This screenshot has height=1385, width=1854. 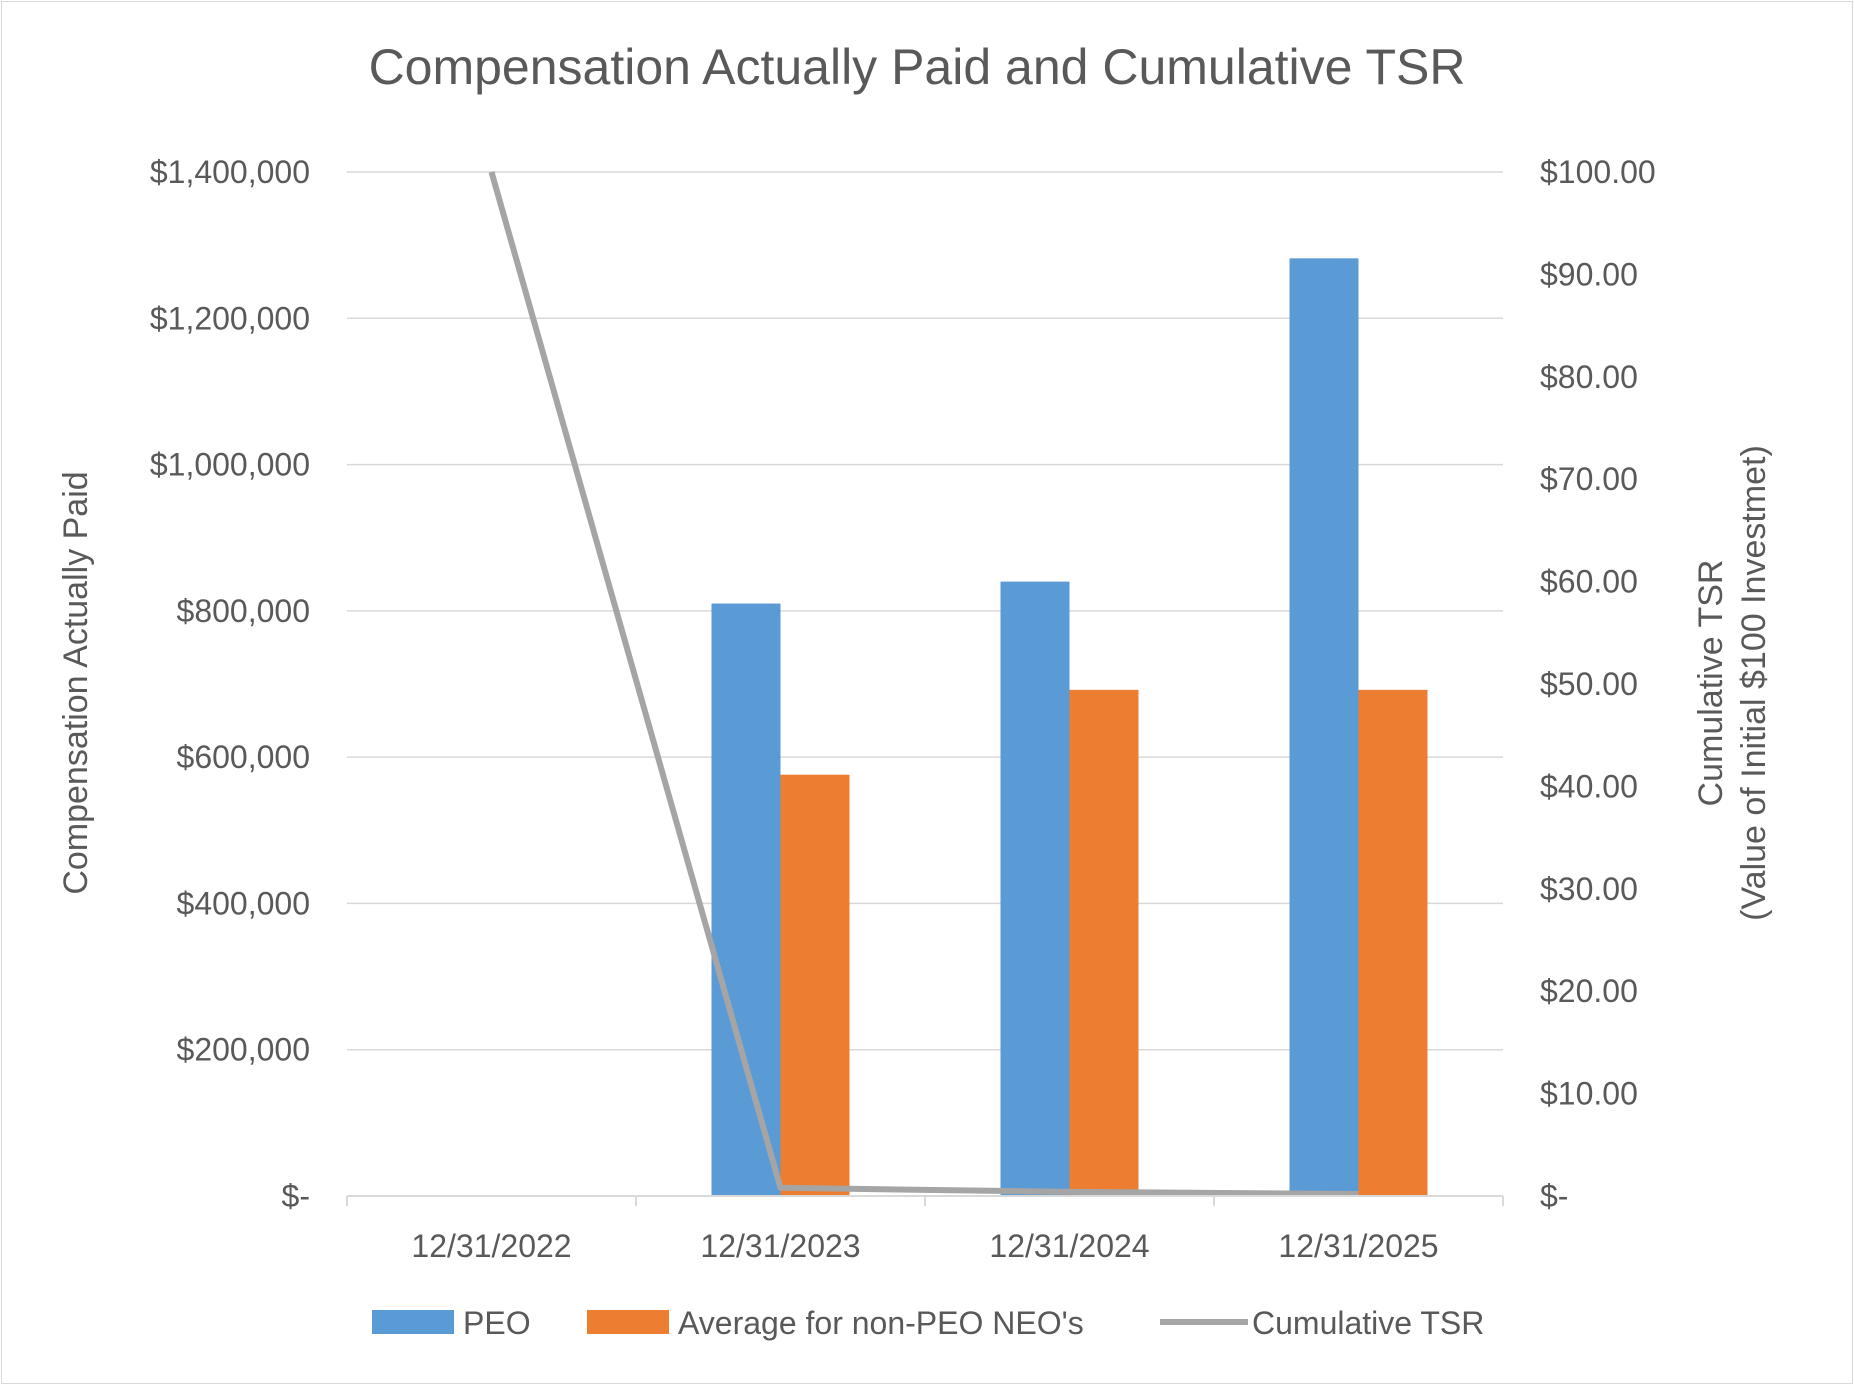 I want to click on right-tick-label: $-, so click(x=1554, y=1196).